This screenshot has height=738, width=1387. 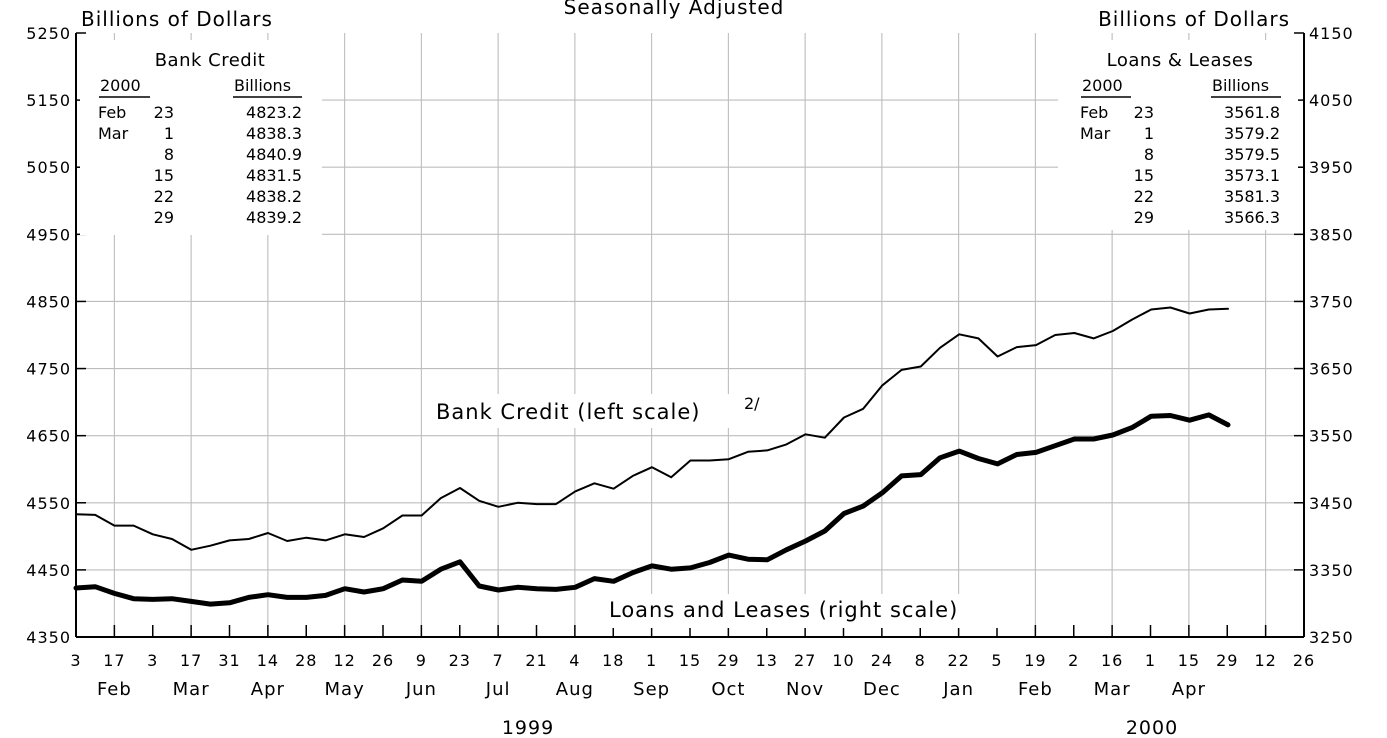 I want to click on x-month-label: Nov, so click(x=805, y=689).